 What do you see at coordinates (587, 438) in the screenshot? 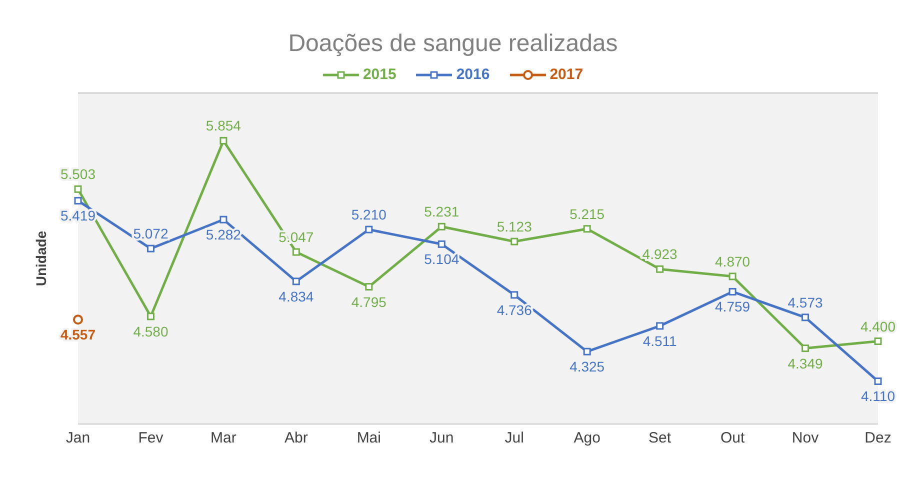
I see `x-tick-label: Ago` at bounding box center [587, 438].